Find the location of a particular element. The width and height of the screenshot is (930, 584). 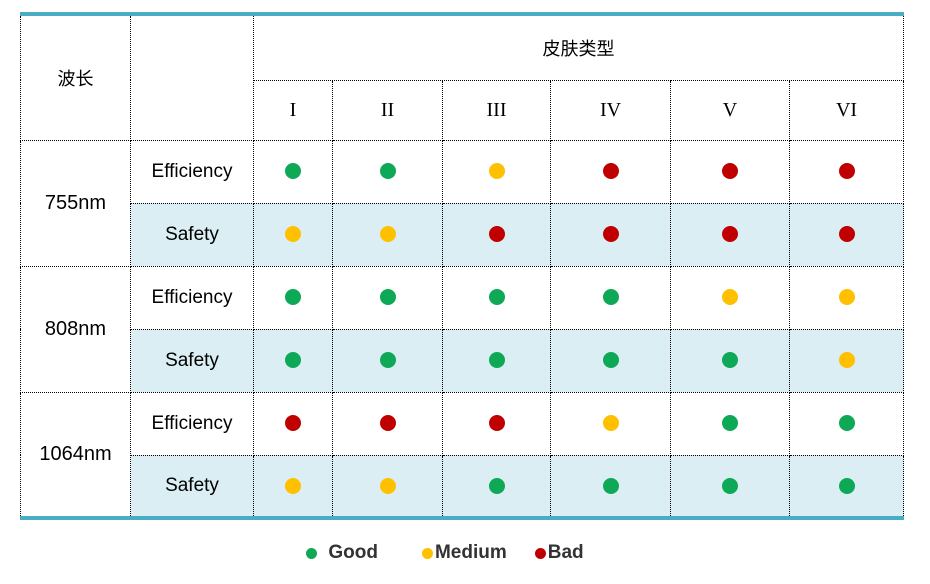

skin-type-group-header: 皮肤类型 is located at coordinates (578, 47).